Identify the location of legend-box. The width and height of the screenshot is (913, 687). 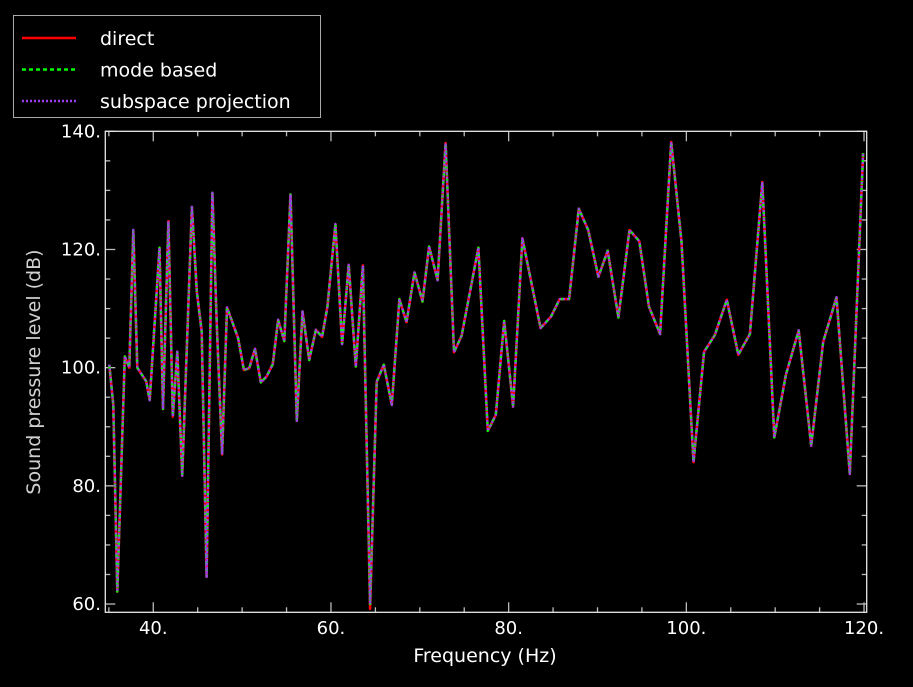
(167, 66).